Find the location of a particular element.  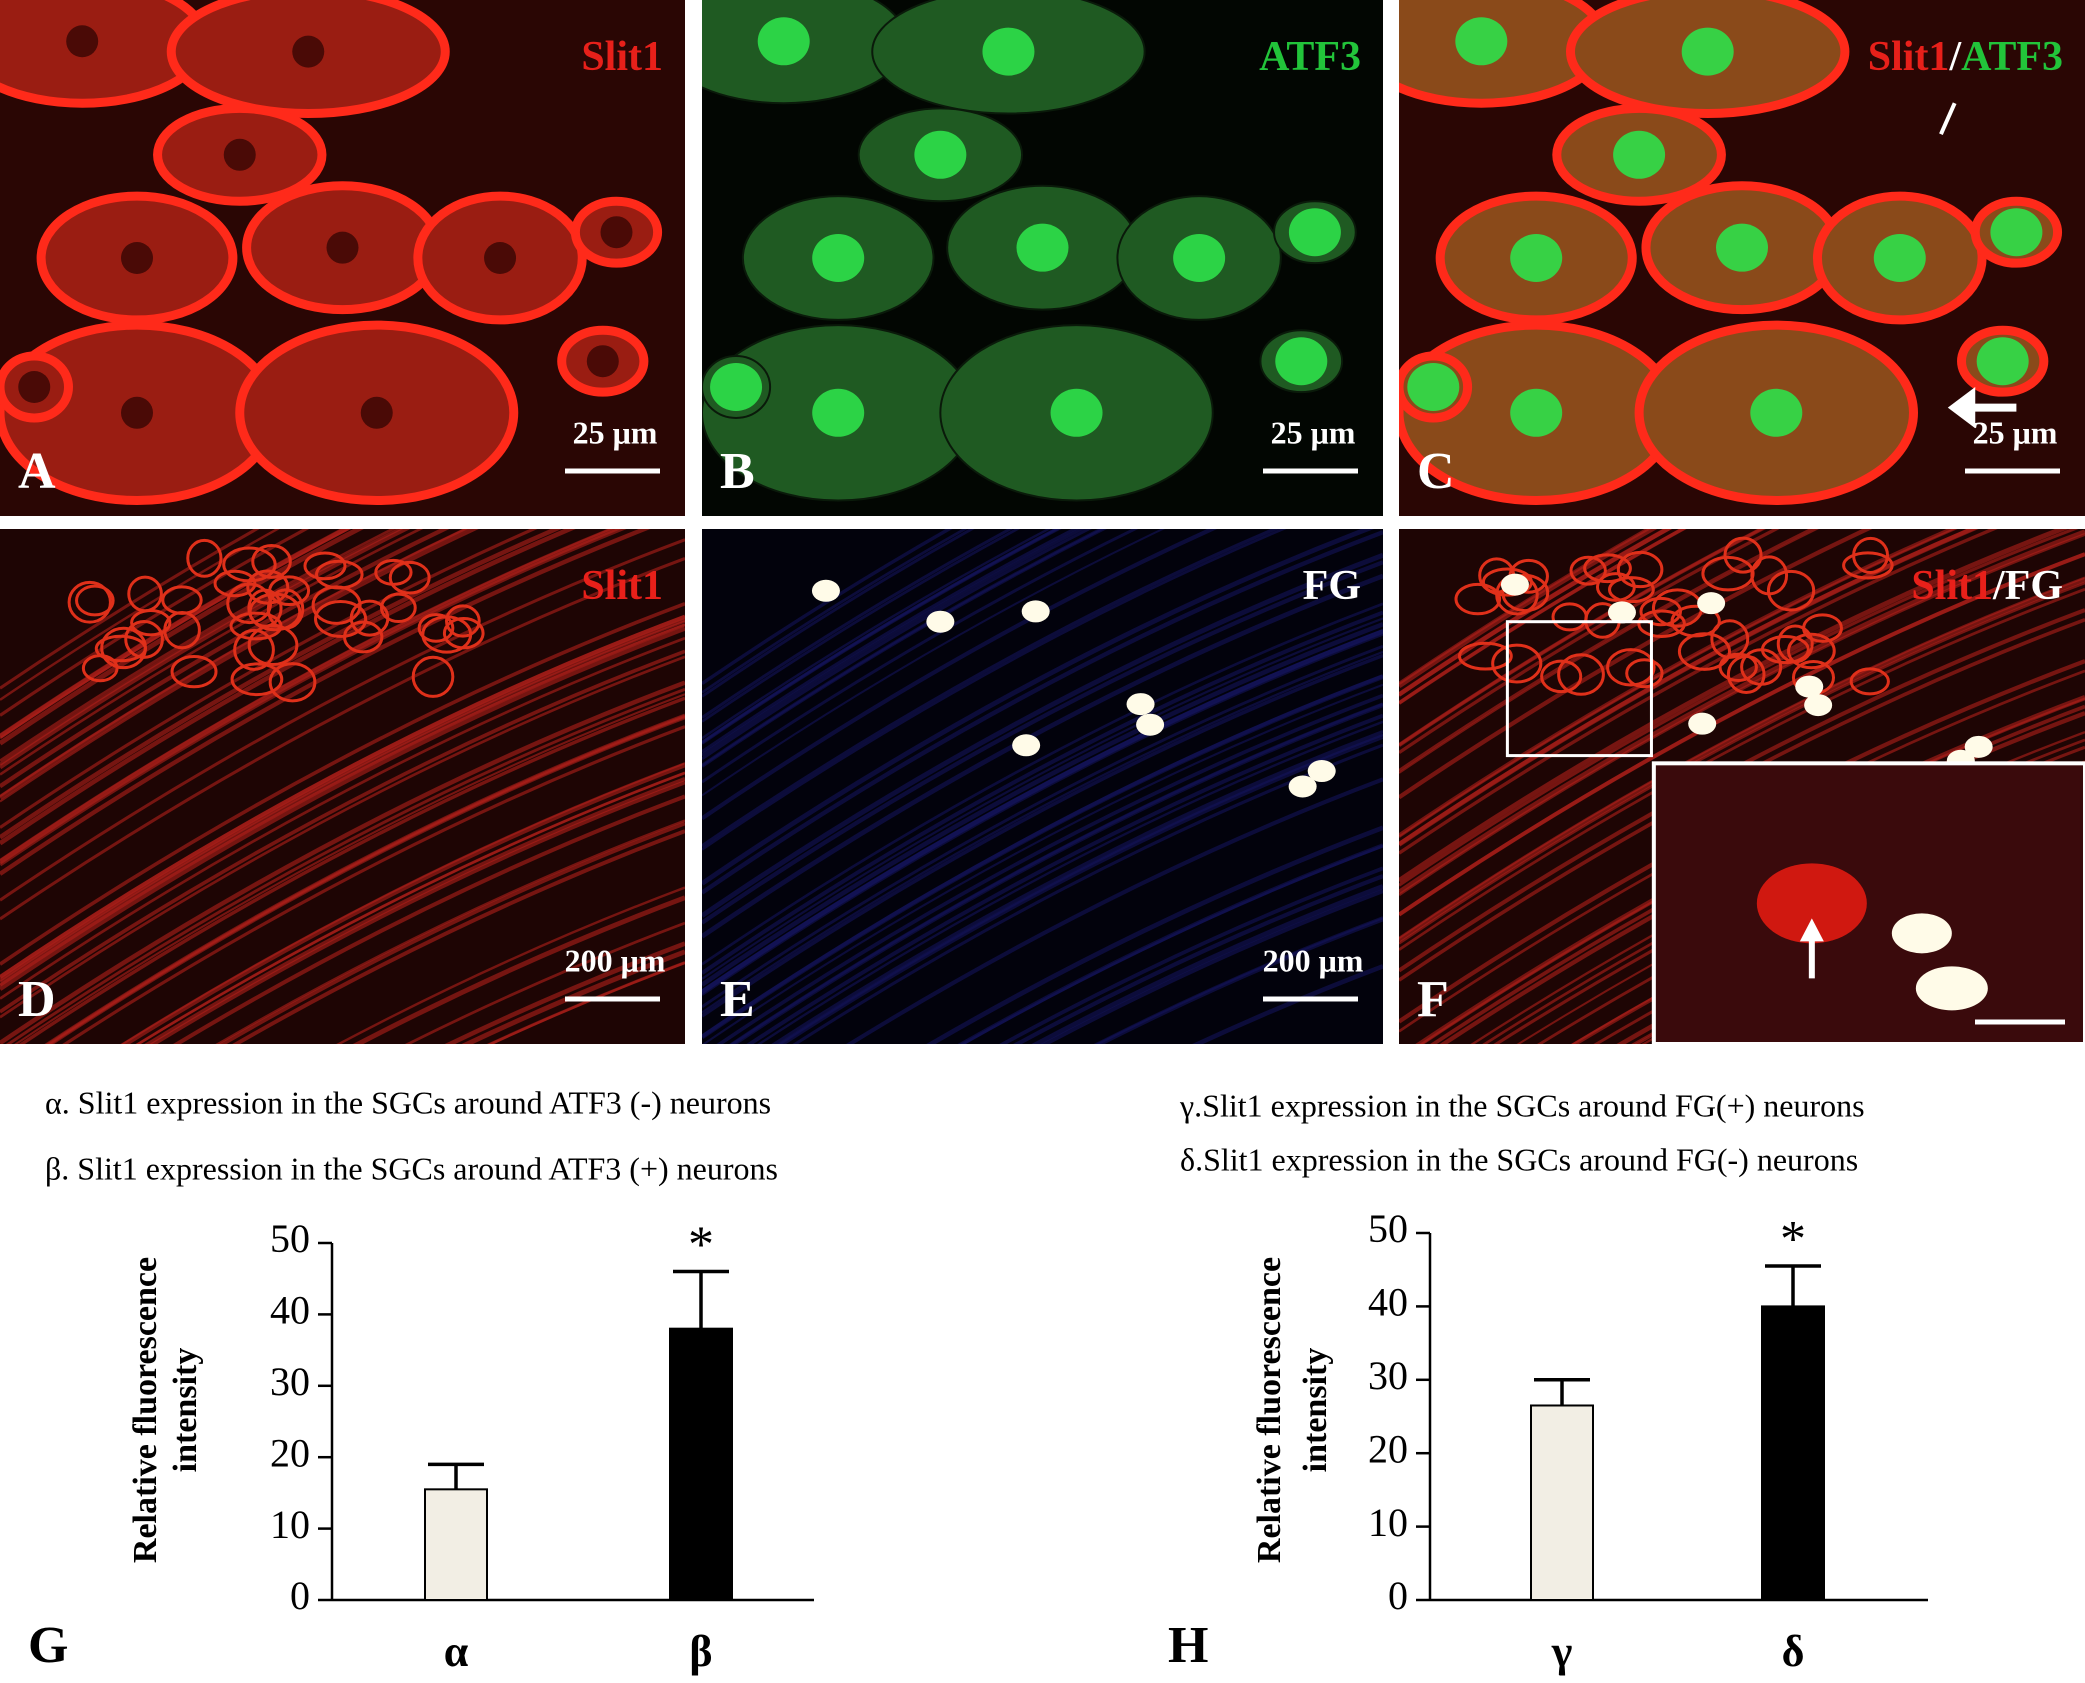

scale-bar-label: 25 μm is located at coordinates (2015, 432).